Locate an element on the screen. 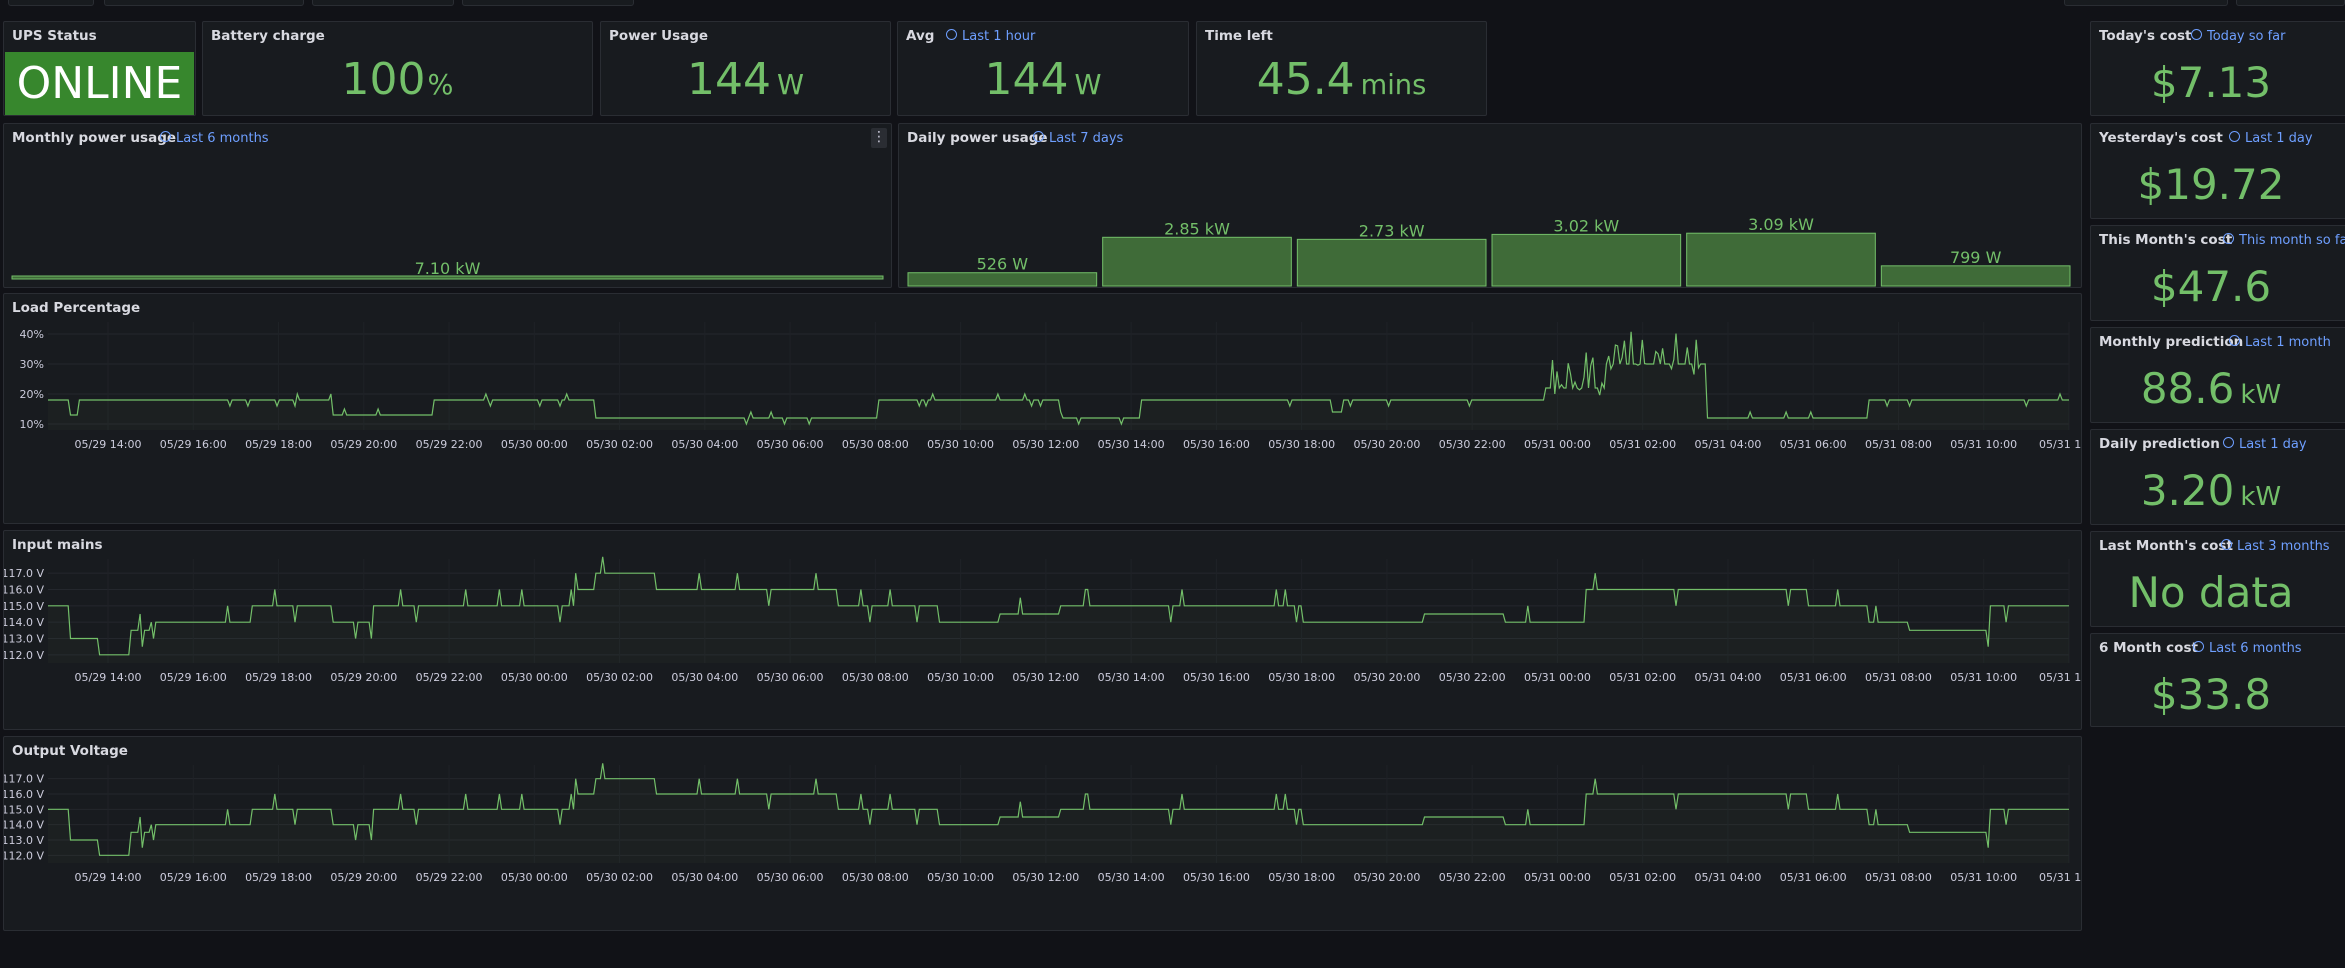  x-tick-label: 05/31 00:00 is located at coordinates (1557, 677).